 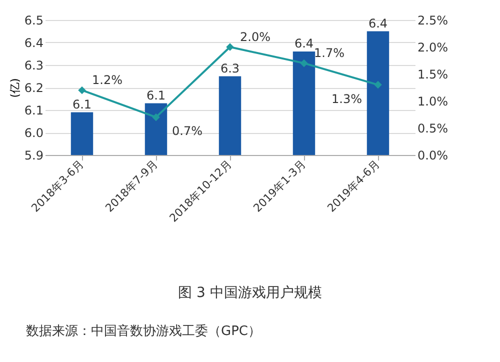 What do you see at coordinates (187, 131) in the screenshot?
I see `data-label: 0.7%` at bounding box center [187, 131].